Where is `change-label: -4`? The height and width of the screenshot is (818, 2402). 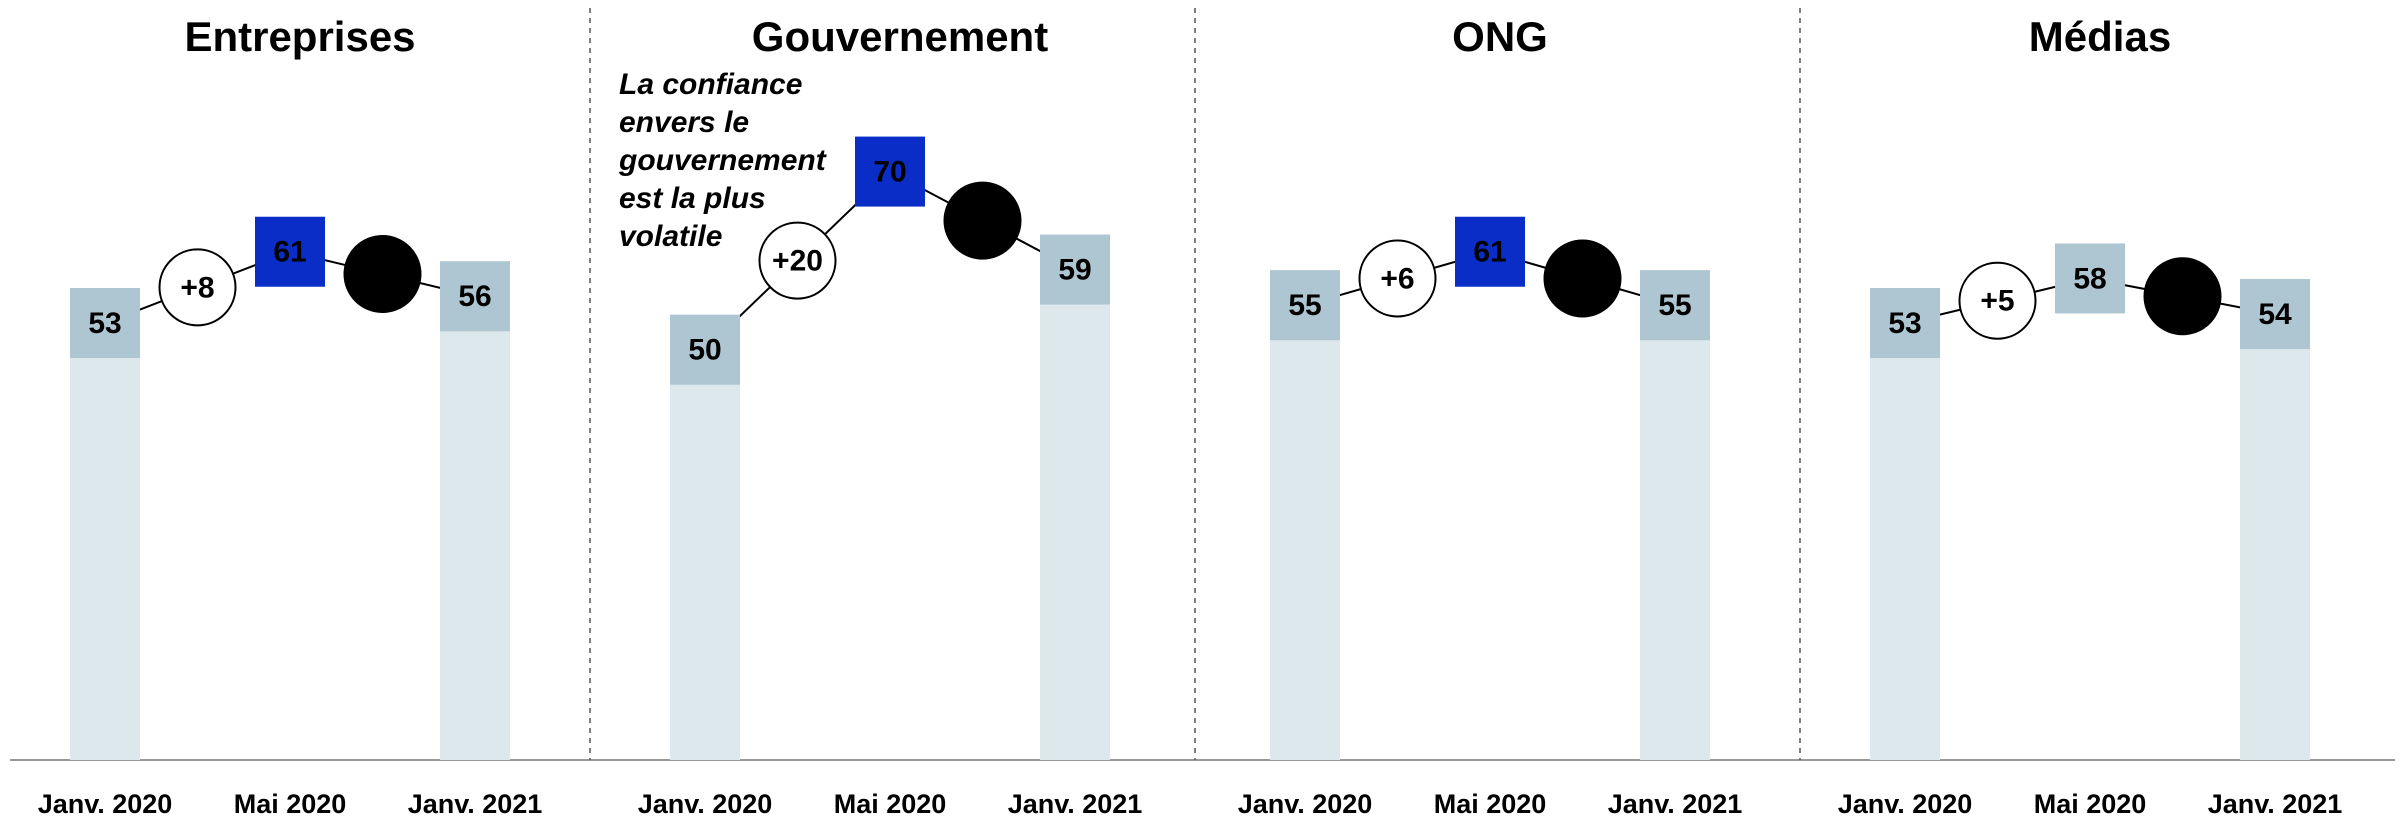 change-label: -4 is located at coordinates (2182, 296).